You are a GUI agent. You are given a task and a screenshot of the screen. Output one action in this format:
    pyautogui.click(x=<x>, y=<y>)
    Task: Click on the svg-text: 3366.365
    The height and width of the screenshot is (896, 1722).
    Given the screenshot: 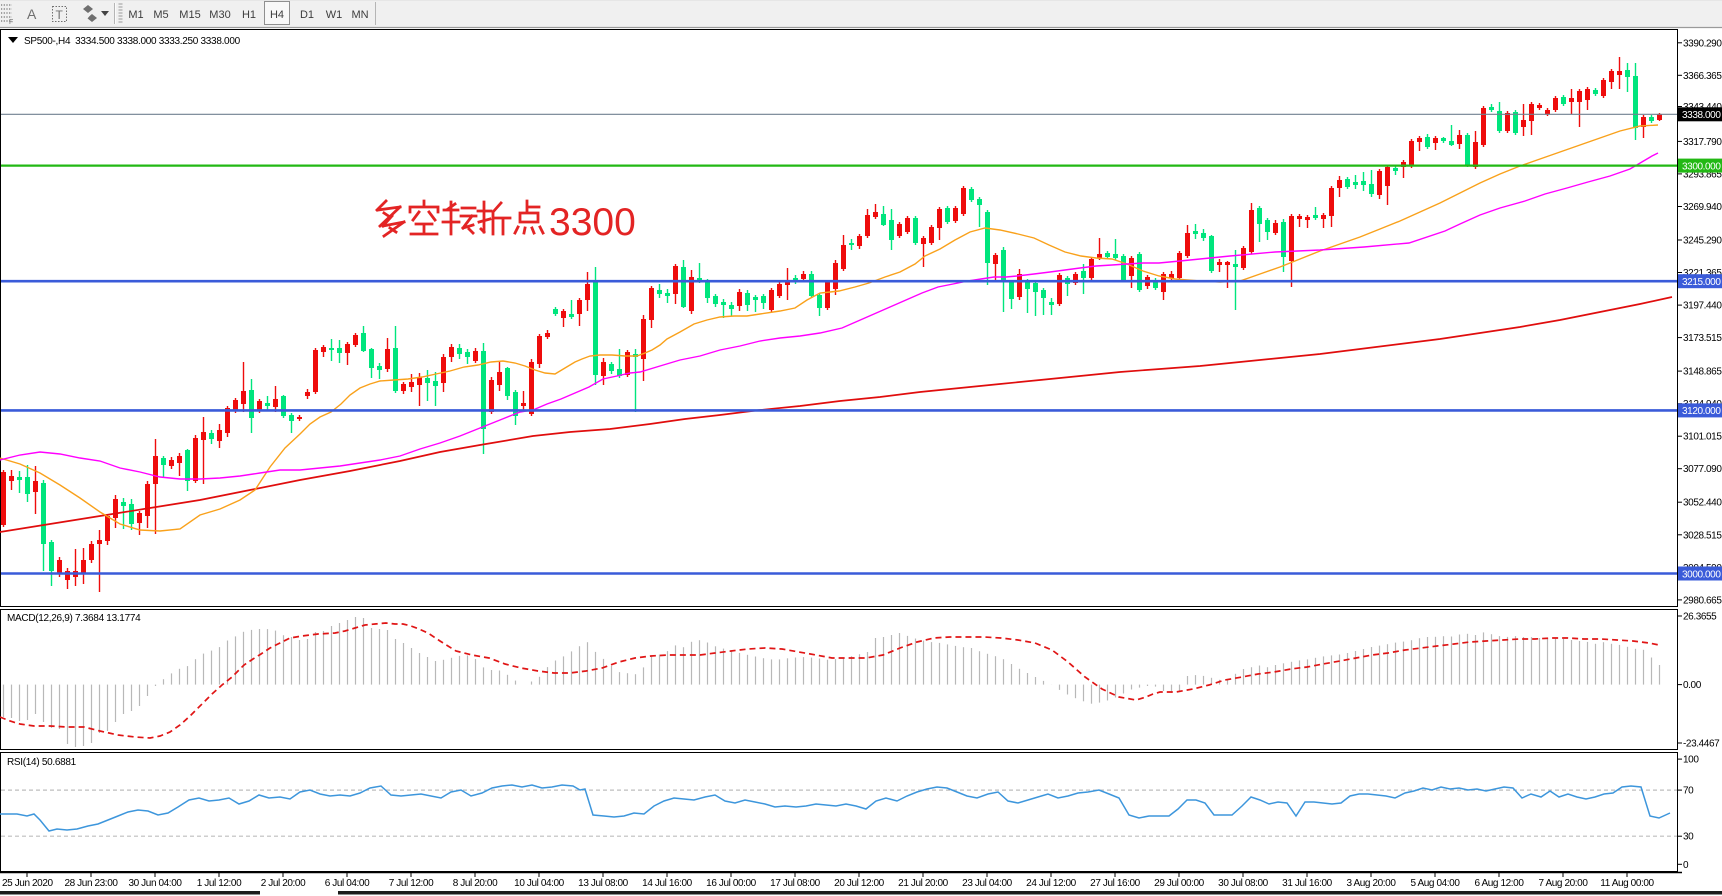 What is the action you would take?
    pyautogui.click(x=1702, y=76)
    